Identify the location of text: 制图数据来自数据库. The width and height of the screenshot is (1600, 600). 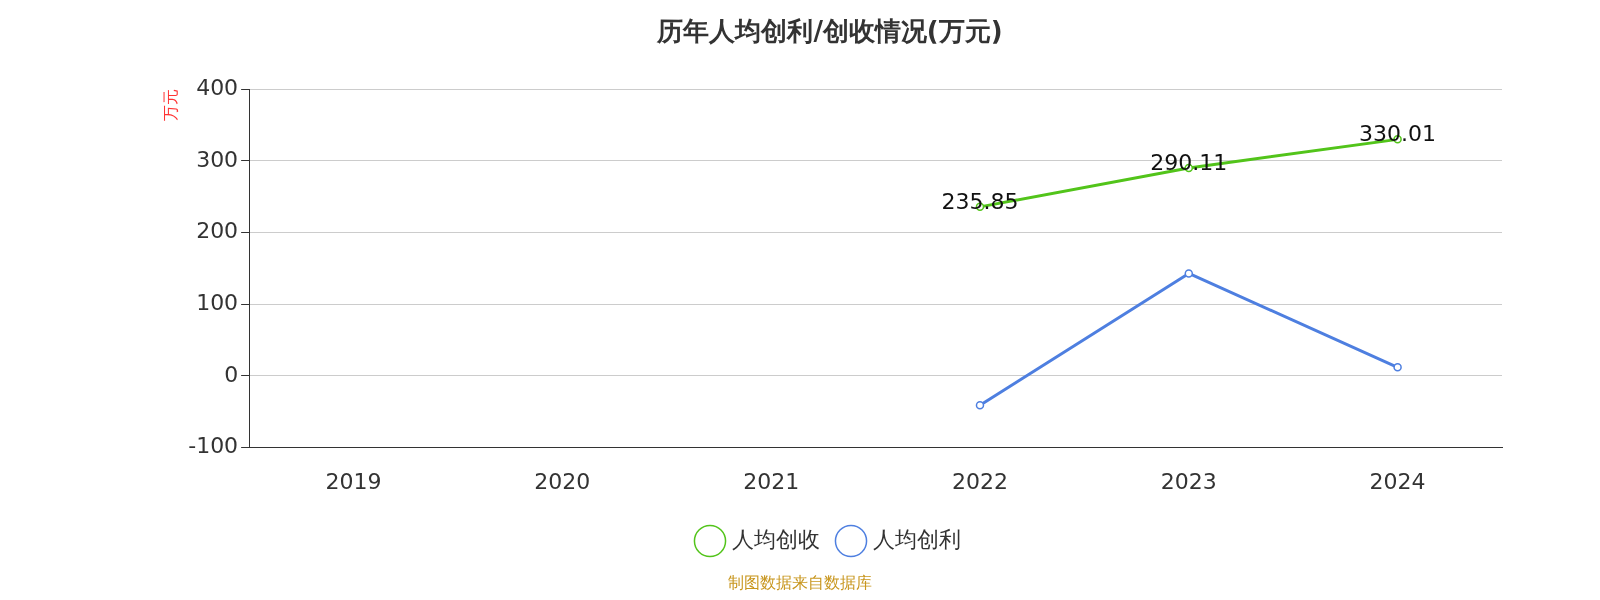
(800, 583).